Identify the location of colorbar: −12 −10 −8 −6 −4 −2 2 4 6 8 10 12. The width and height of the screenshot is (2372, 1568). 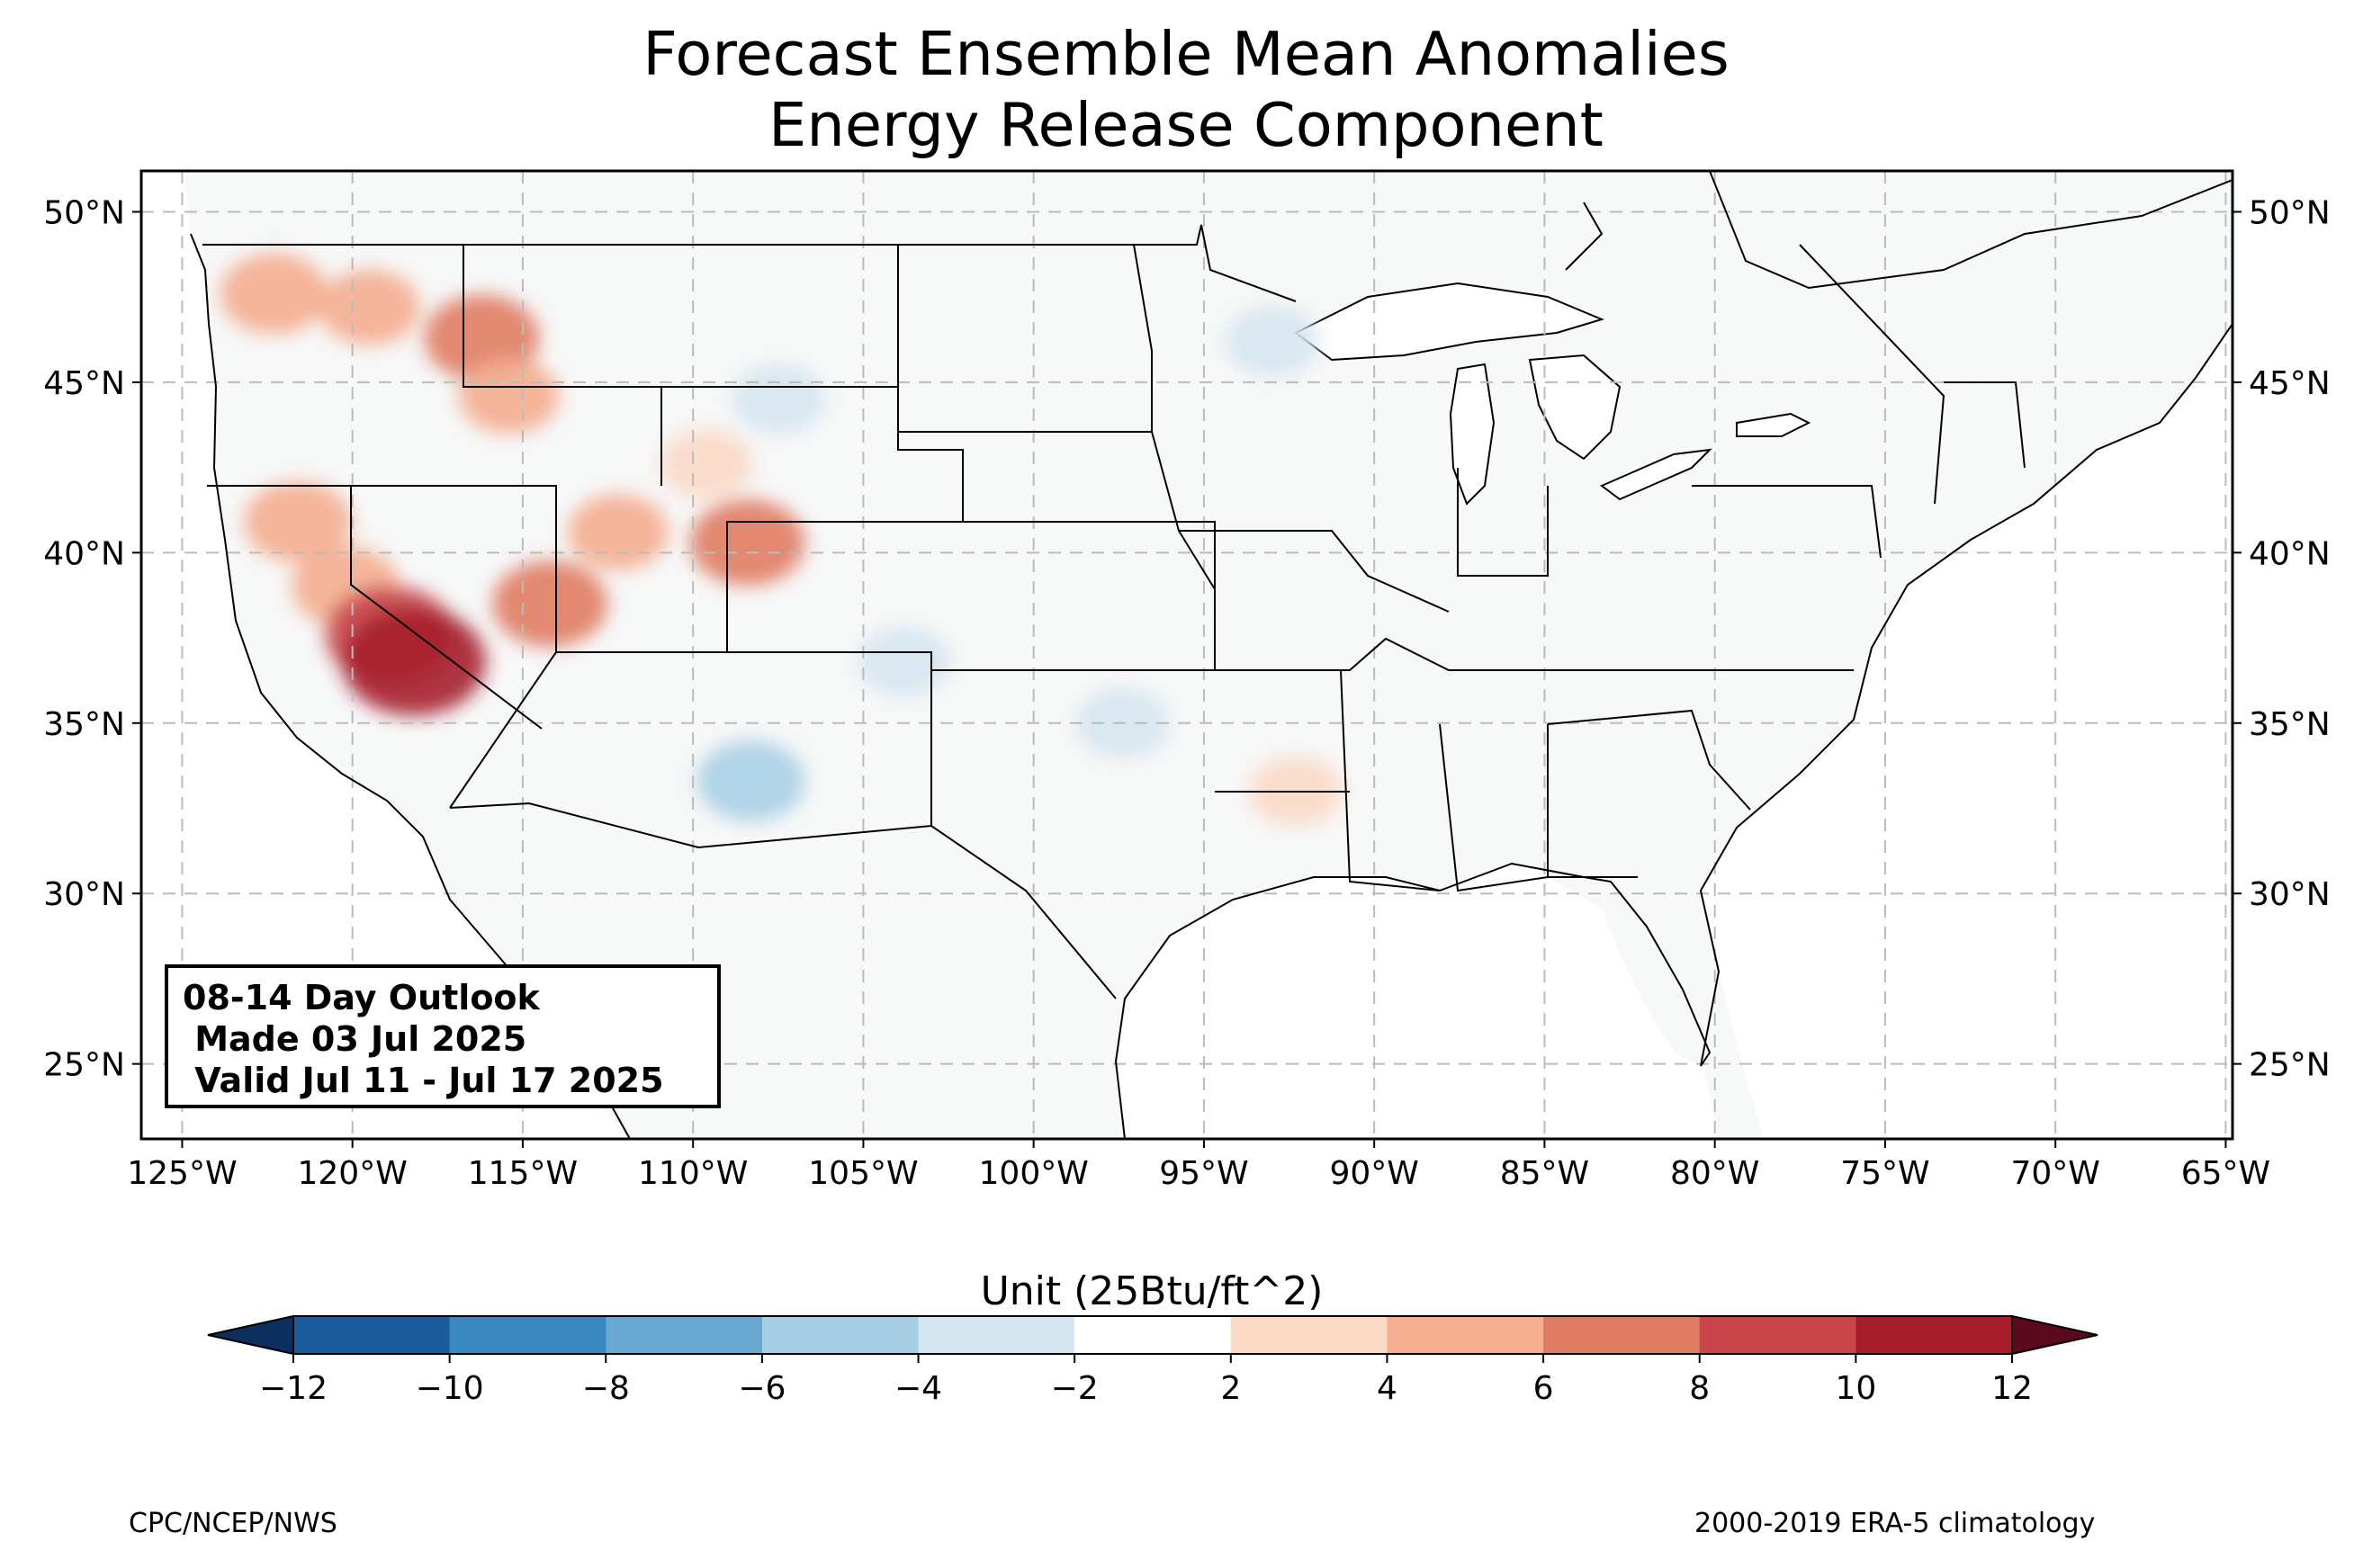
(1152, 1360).